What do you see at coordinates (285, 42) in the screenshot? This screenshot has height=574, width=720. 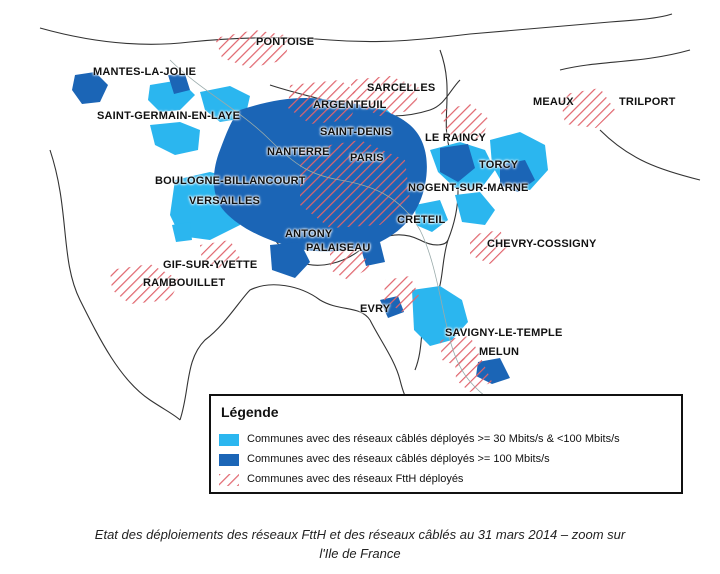 I see `city-label-pontoise: PONTOISE` at bounding box center [285, 42].